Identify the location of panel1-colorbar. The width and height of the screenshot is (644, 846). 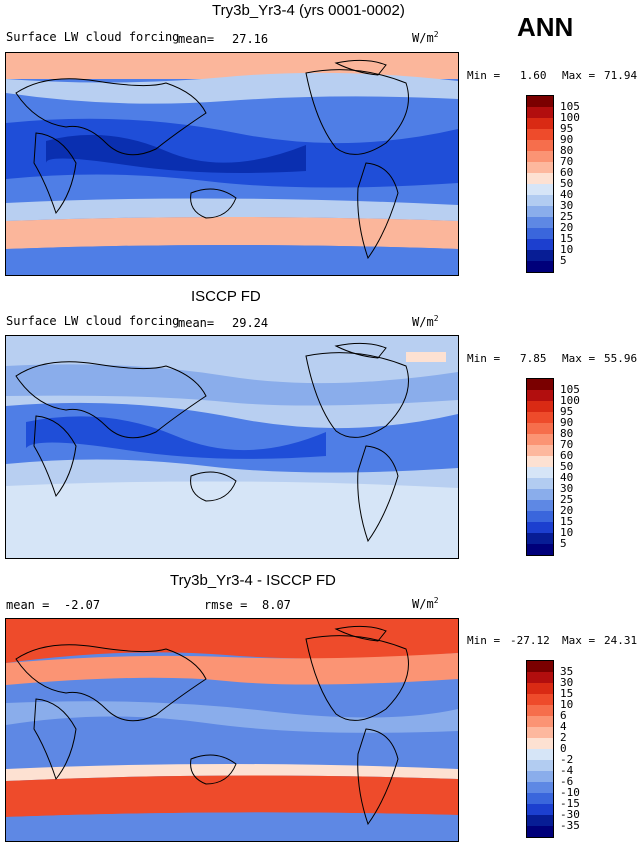
(540, 184).